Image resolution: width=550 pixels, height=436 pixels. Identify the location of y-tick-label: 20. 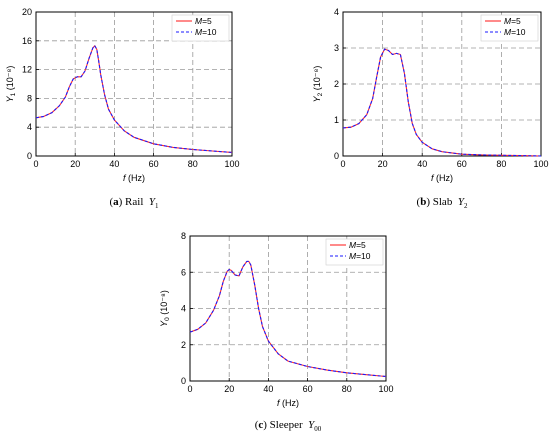
(27, 12).